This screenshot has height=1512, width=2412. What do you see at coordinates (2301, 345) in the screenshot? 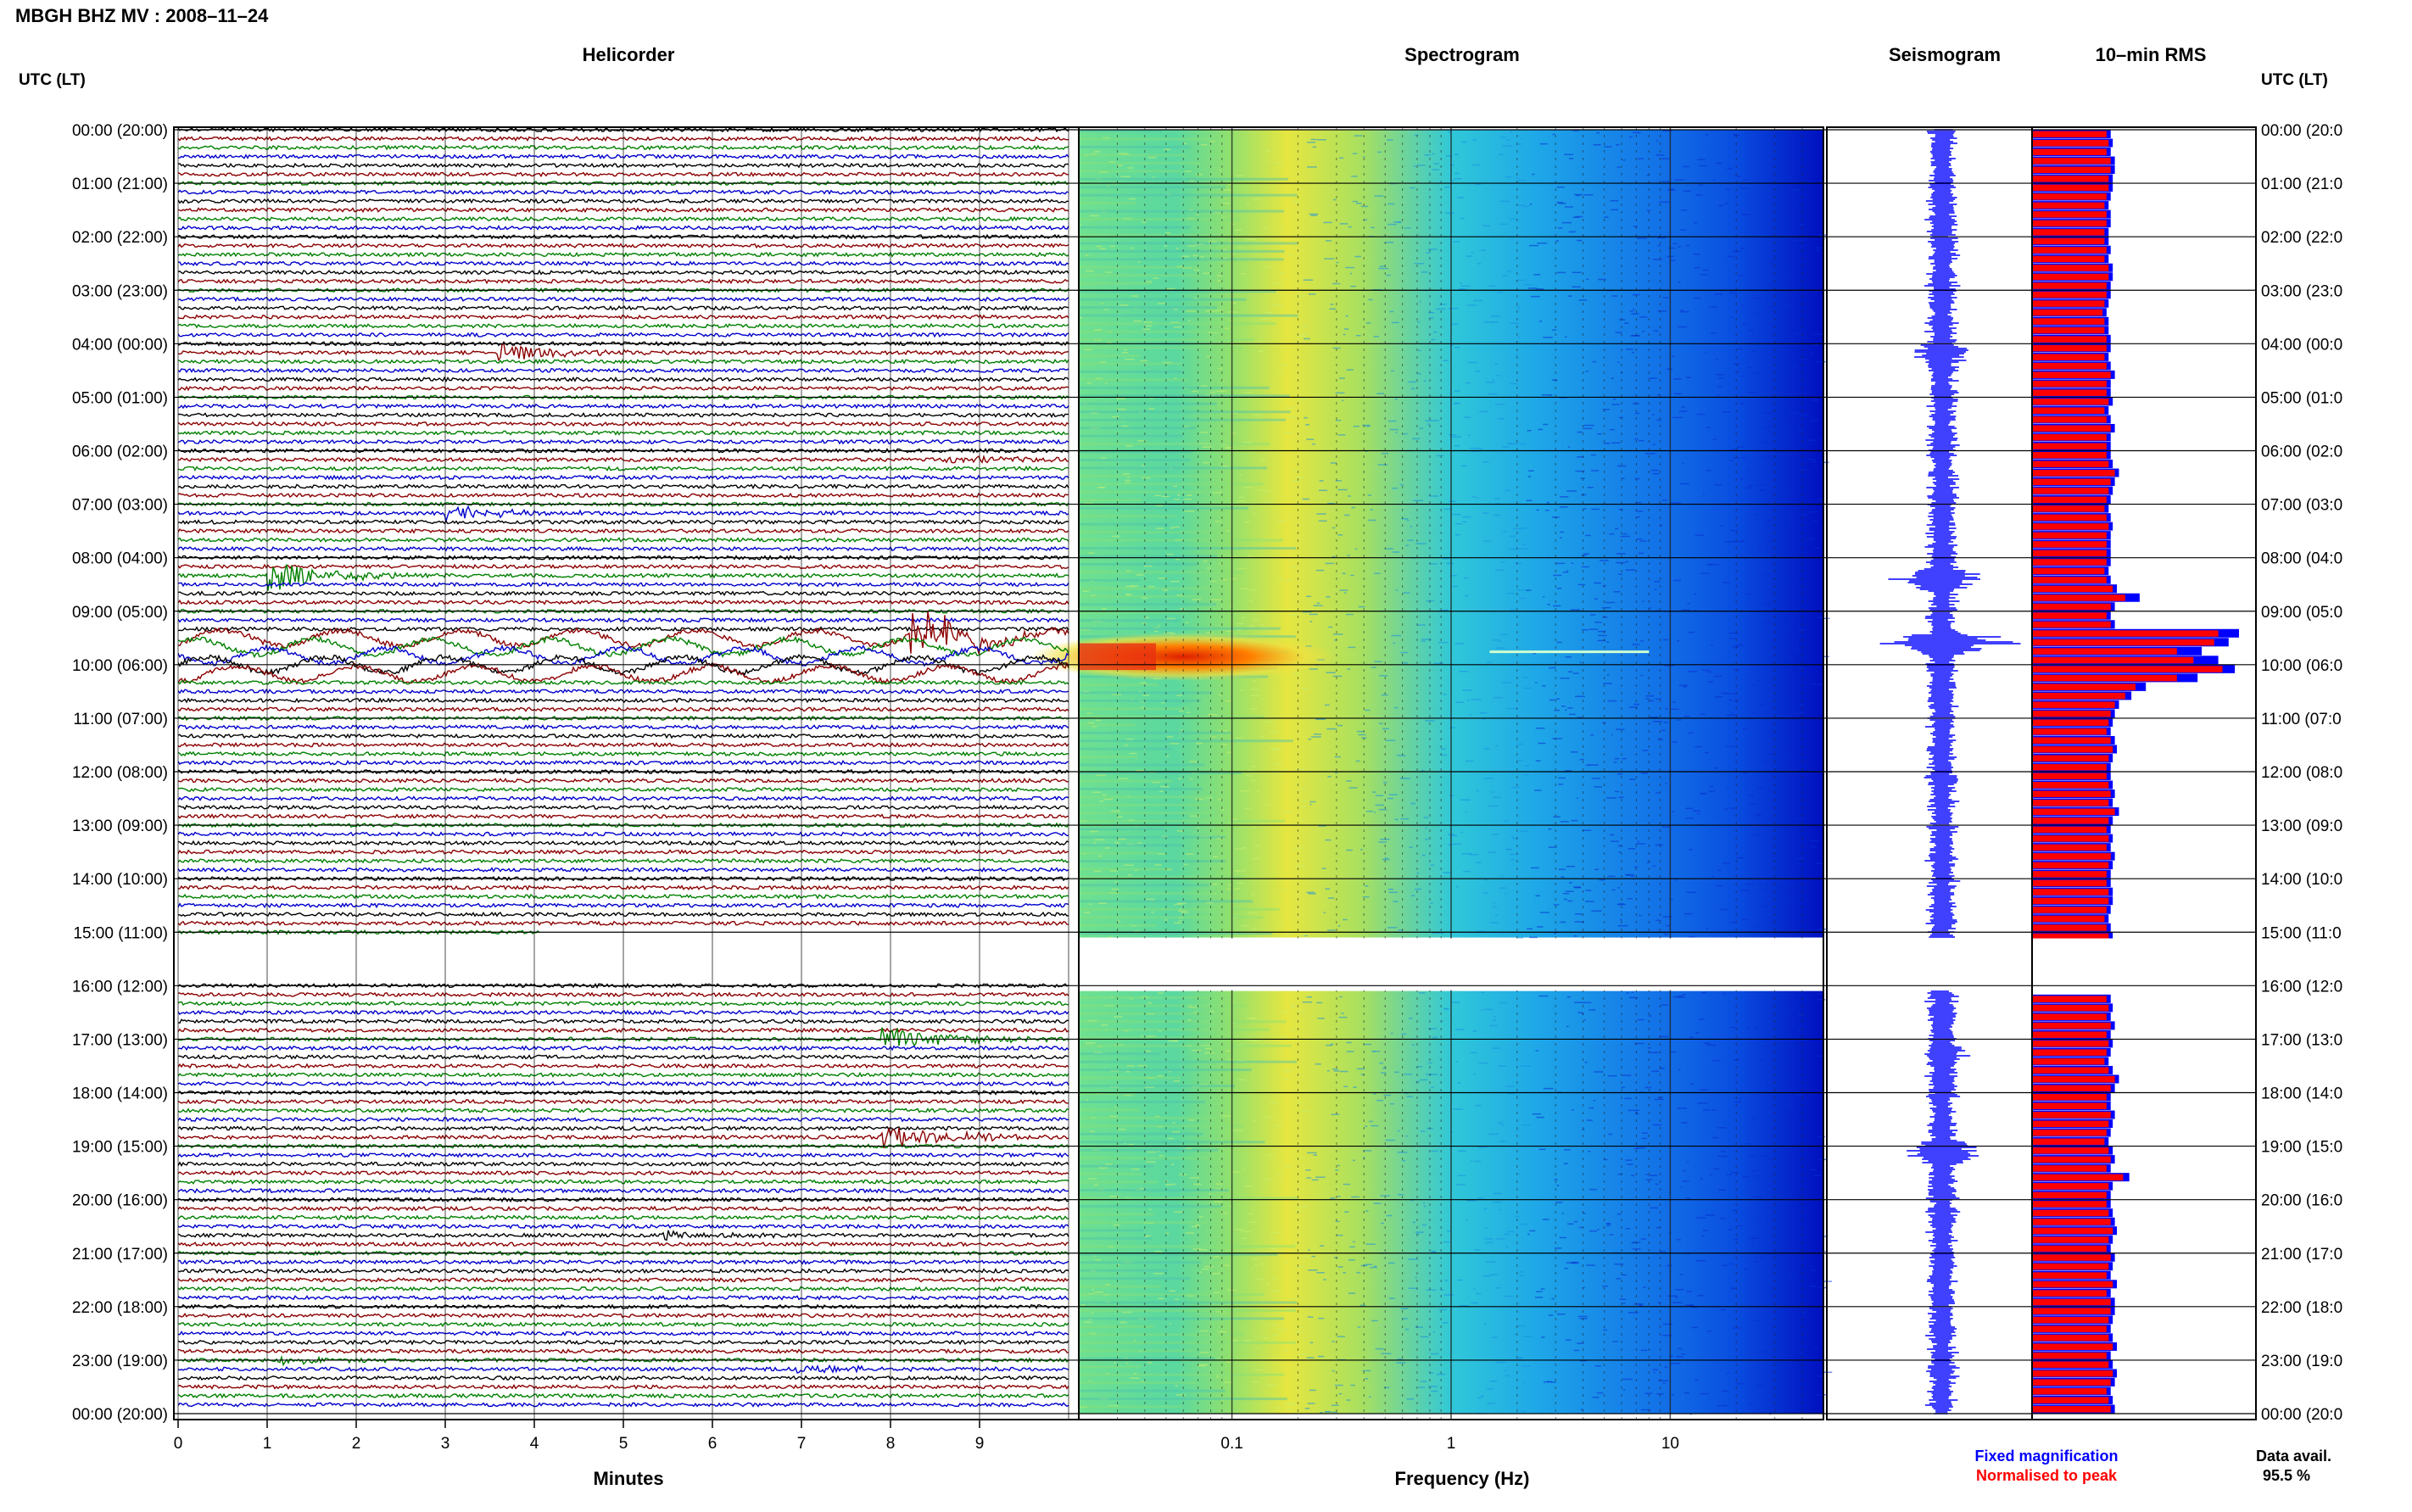
I see `time-tick-label-right: 04:00 (00:0` at bounding box center [2301, 345].